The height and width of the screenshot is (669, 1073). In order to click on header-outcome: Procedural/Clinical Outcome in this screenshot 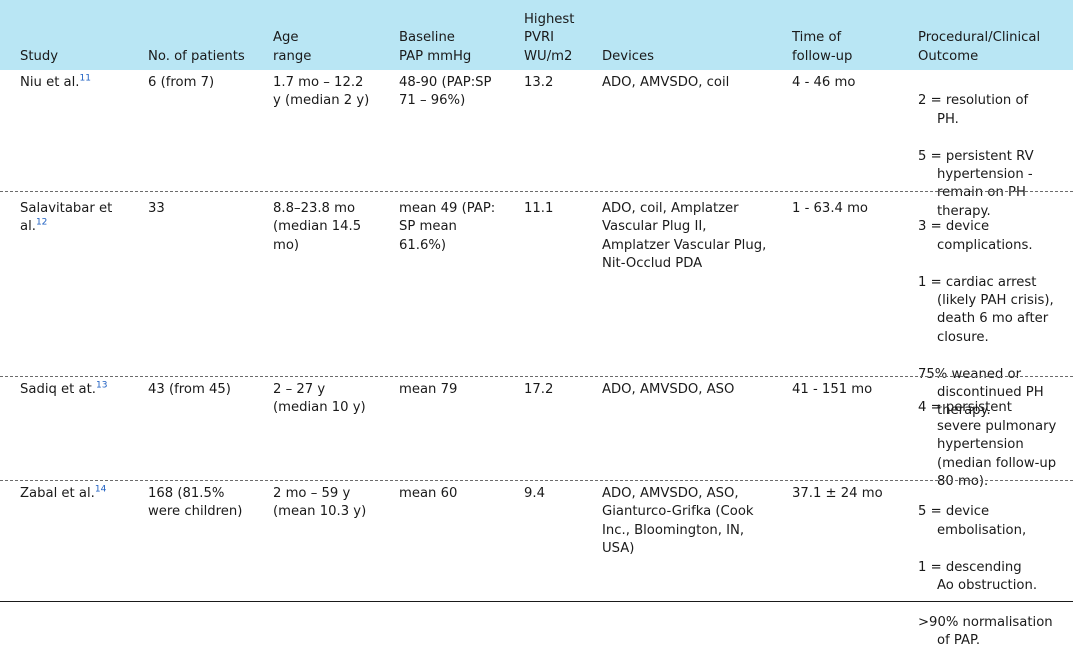, I will do `click(979, 47)`.